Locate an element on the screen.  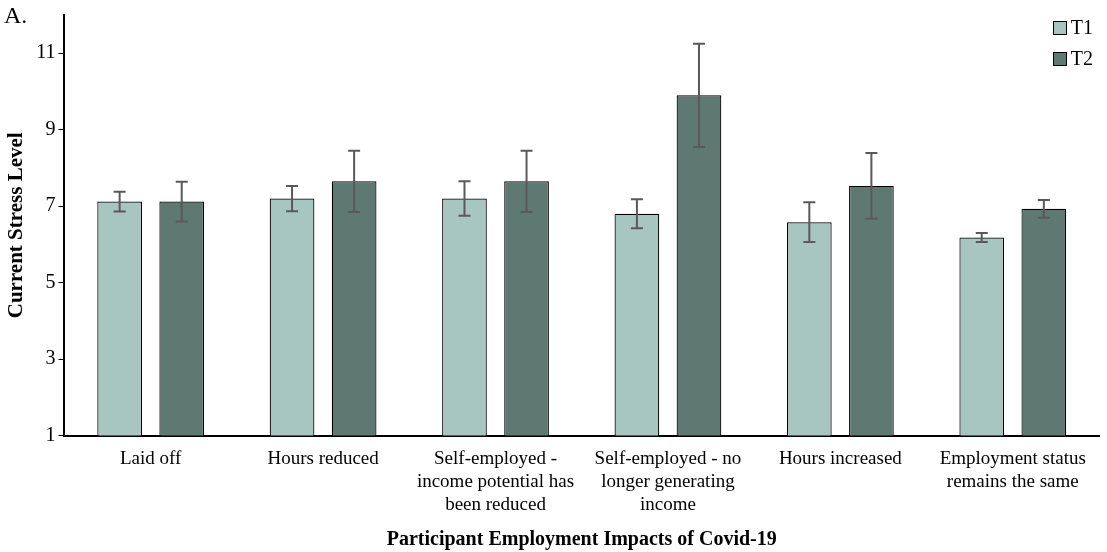
x-tick-label: Hours reduced is located at coordinates (323, 457).